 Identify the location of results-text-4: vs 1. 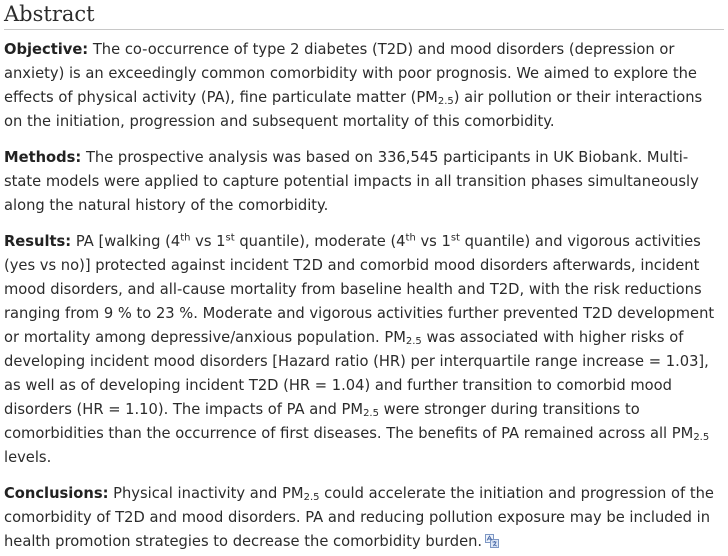
(433, 241).